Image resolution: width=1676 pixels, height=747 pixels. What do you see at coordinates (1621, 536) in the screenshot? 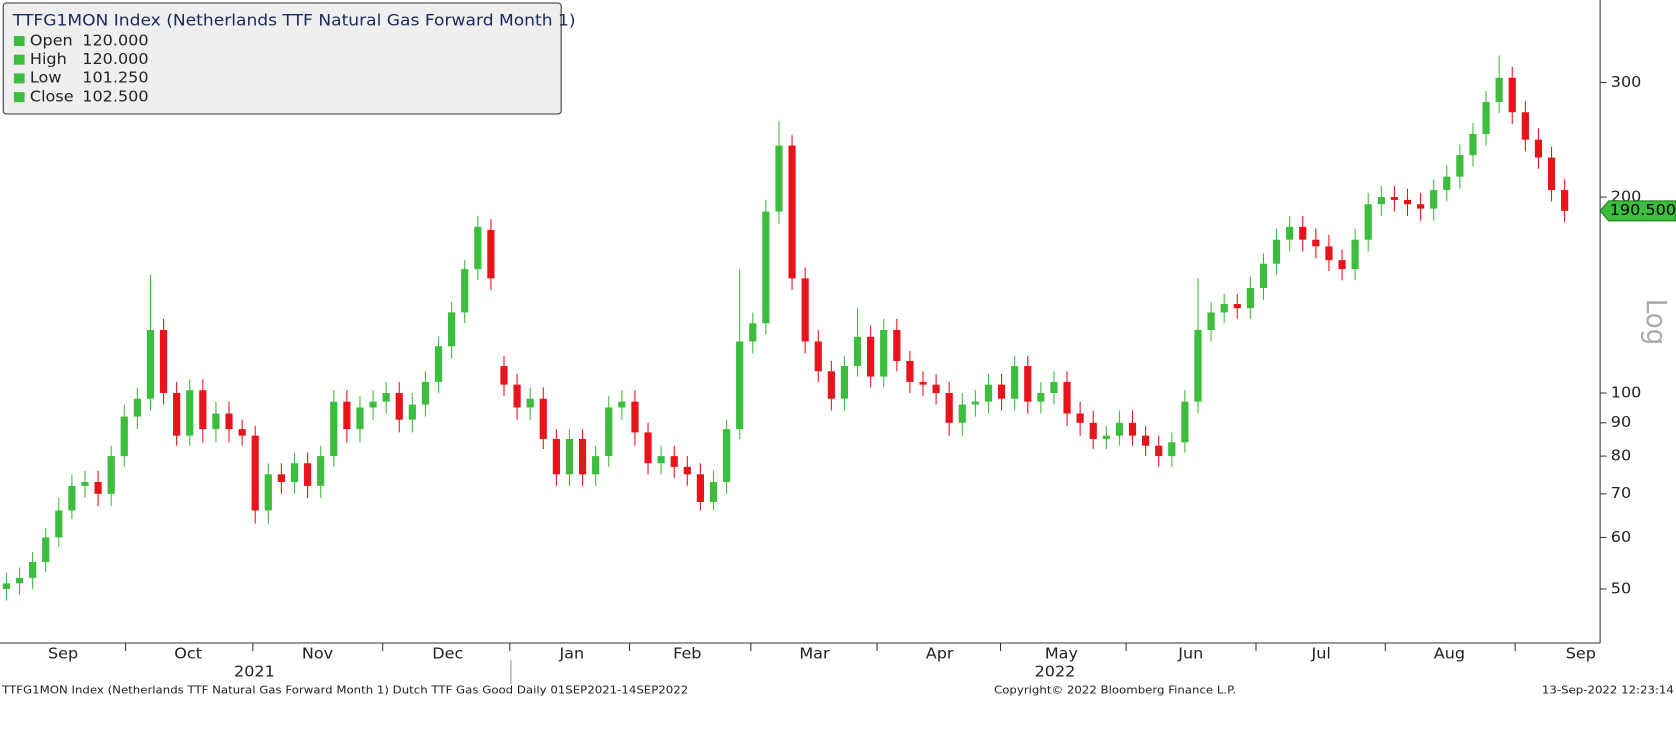
I see `y-tick-label: 60` at bounding box center [1621, 536].